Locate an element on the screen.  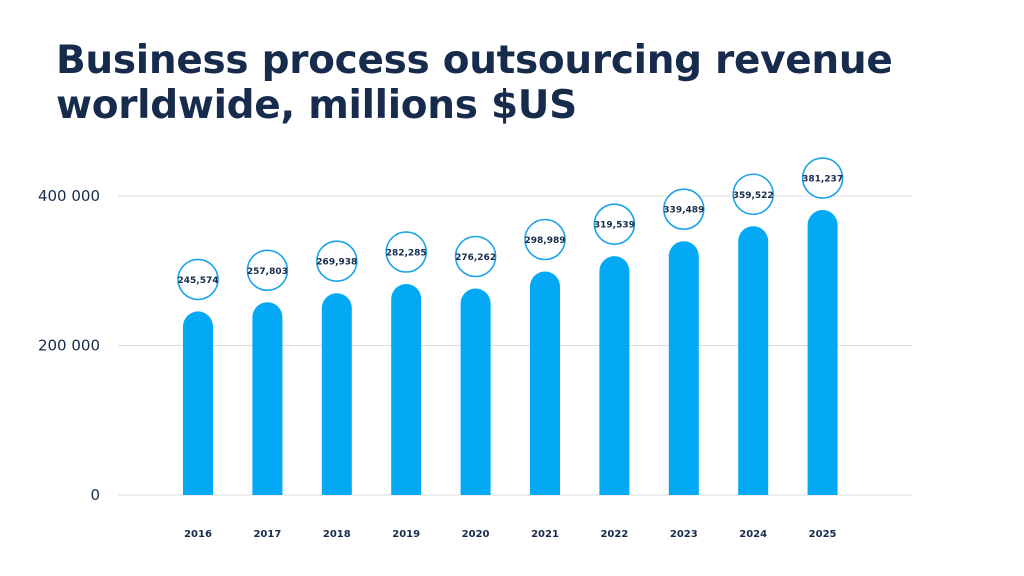
bar-2025 is located at coordinates (822, 352).